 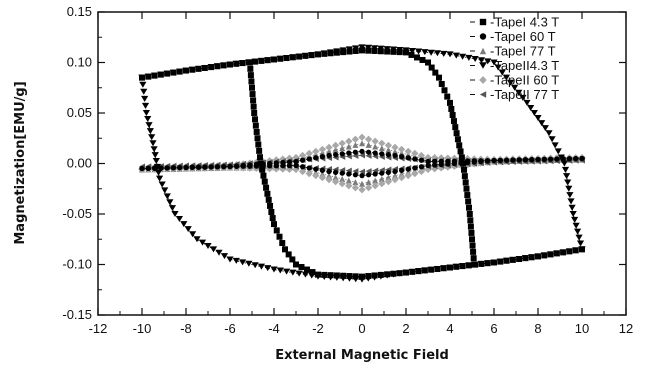 I want to click on series-line, so click(x=362, y=166).